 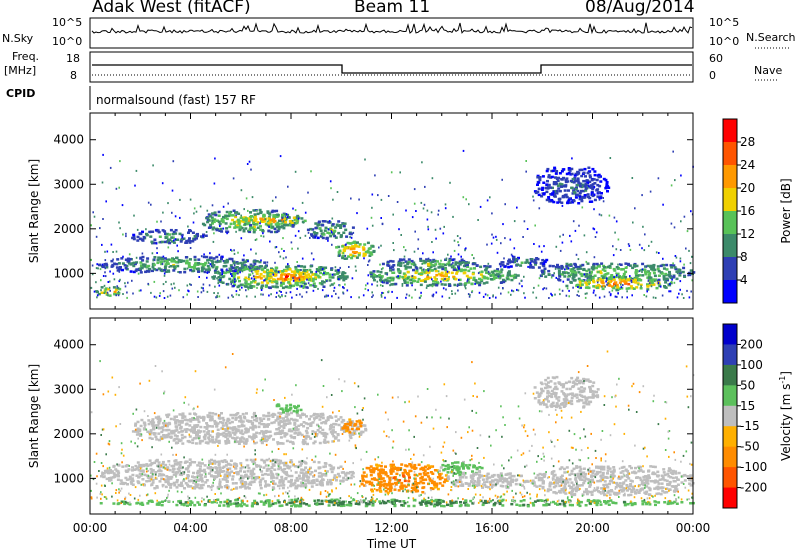 I want to click on colorbar-segment, so click(x=730, y=223).